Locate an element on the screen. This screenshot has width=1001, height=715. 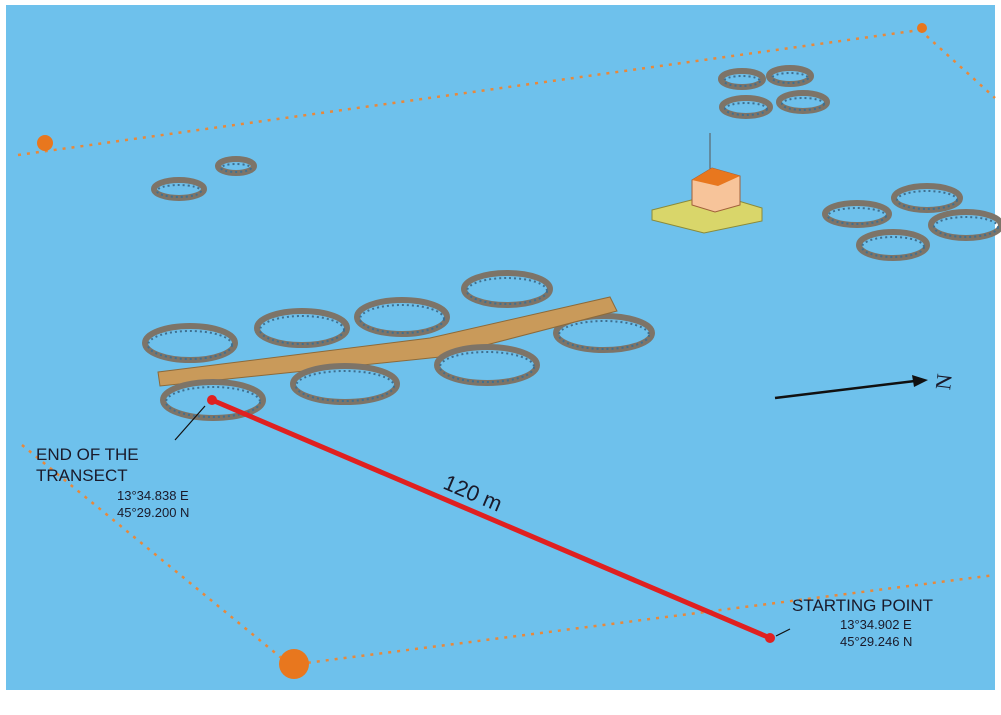
end-lon: 13°34.838 E is located at coordinates (153, 495).